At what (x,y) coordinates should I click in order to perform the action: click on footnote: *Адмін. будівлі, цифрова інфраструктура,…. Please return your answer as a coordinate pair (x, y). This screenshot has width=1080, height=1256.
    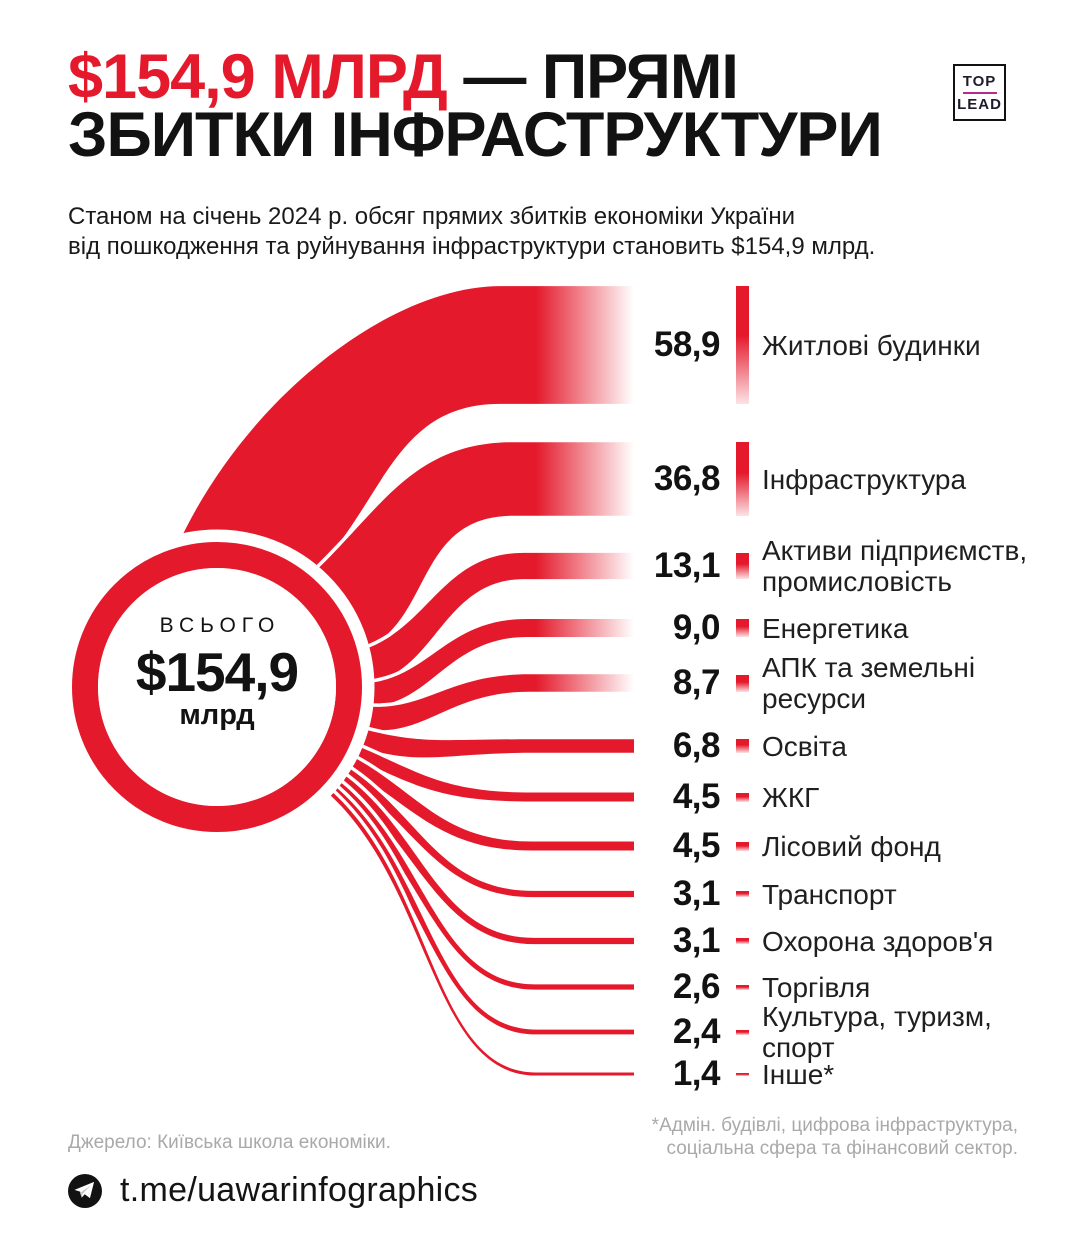
    Looking at the image, I should click on (835, 1137).